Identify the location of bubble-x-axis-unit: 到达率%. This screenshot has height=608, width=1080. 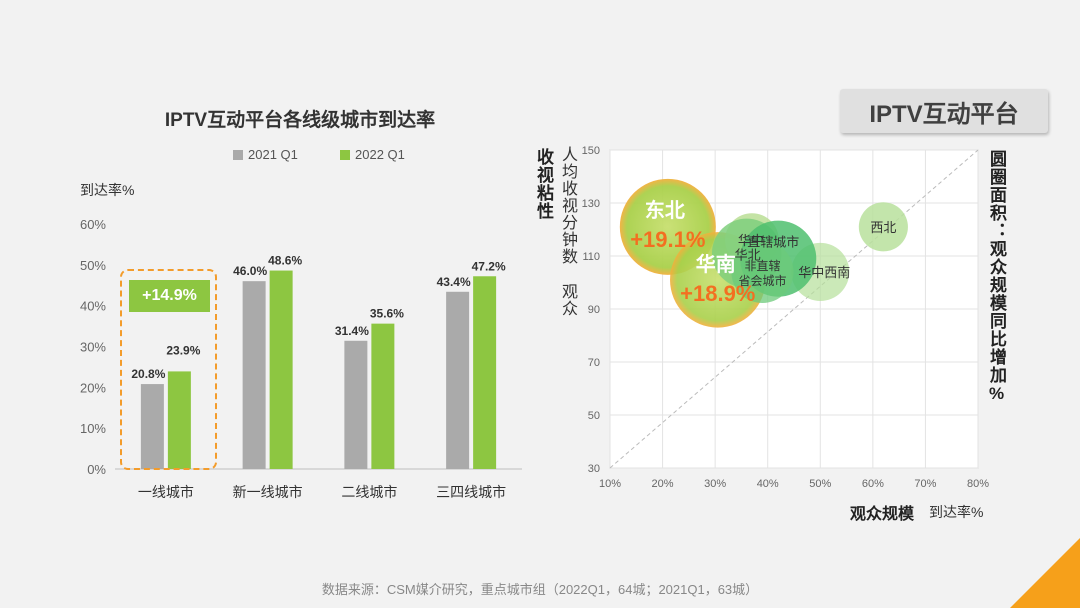
(956, 512).